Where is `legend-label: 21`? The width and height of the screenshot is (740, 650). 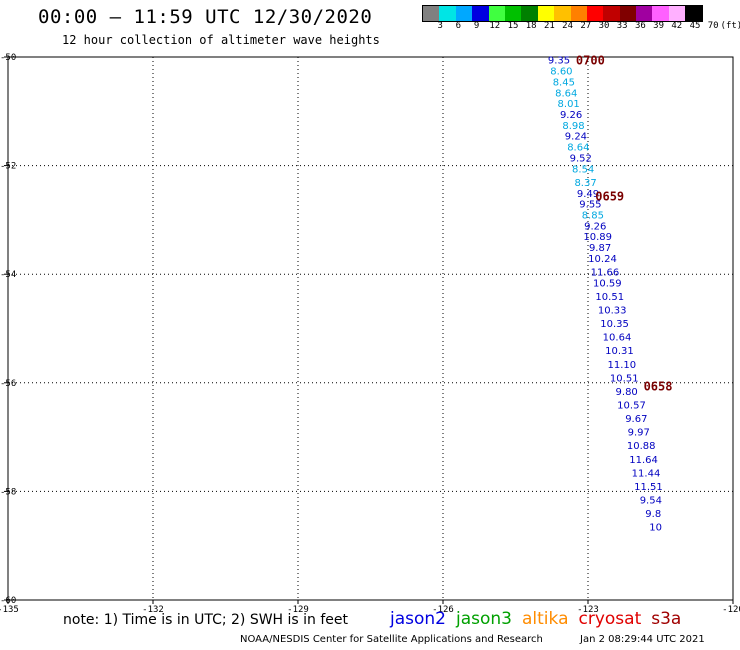
legend-label: 21 is located at coordinates (549, 26).